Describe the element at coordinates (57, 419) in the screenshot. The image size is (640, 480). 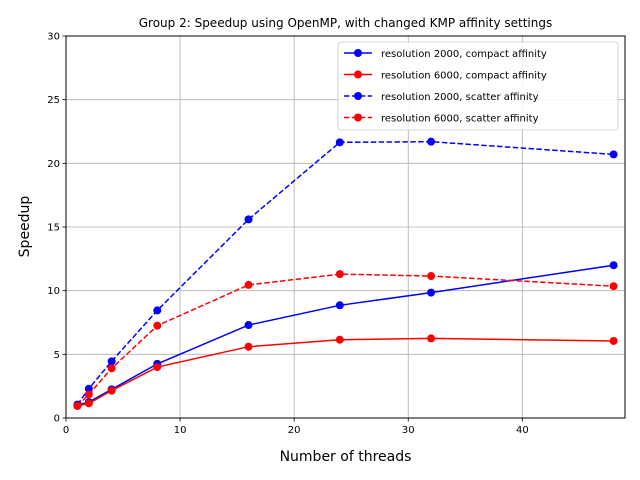
I see `y-tick-label: 0` at that location.